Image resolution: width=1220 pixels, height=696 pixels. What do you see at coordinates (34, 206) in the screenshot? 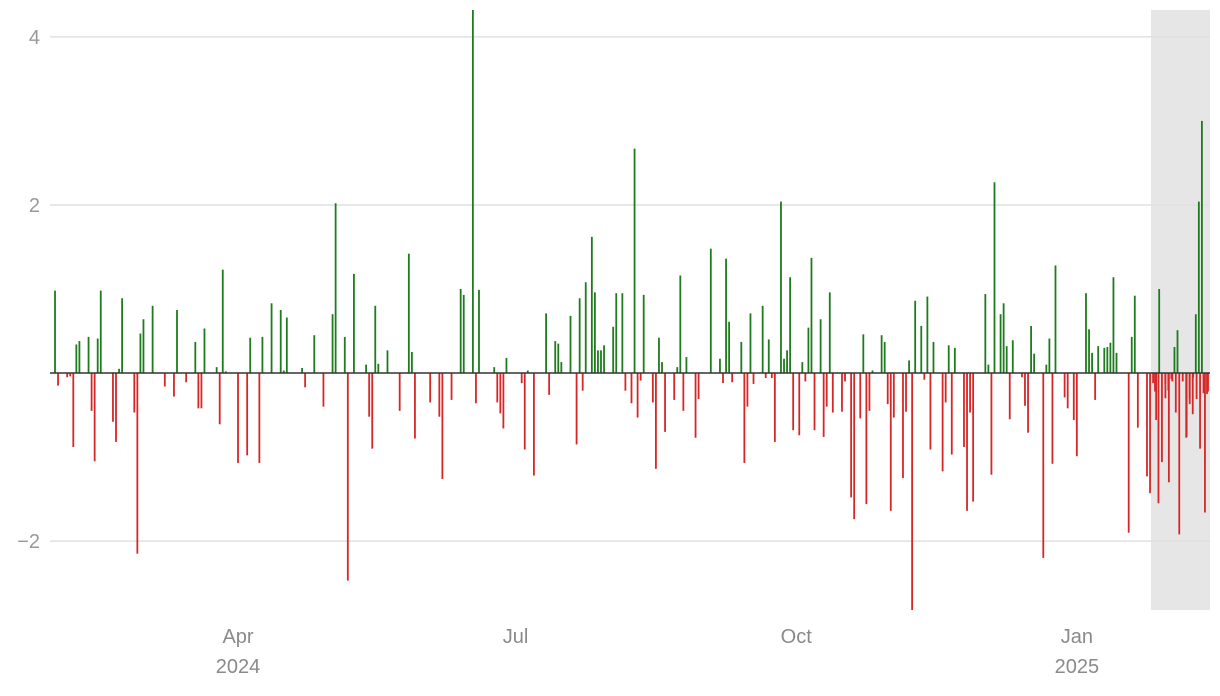
I see `y-tick-label: 2` at bounding box center [34, 206].